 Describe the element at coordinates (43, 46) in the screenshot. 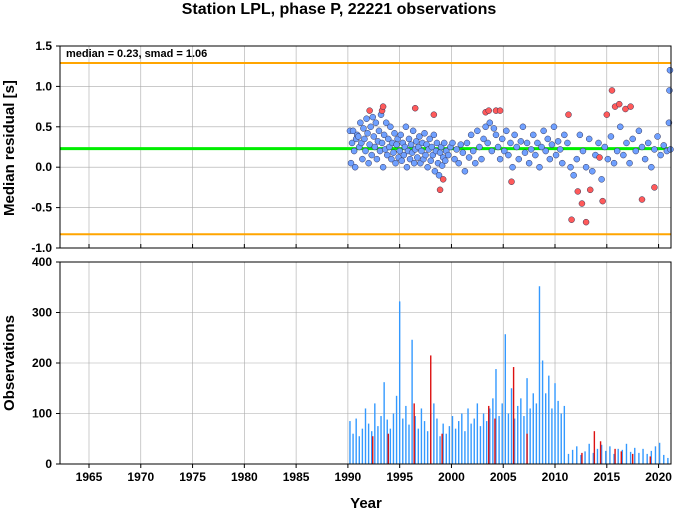

I see `residual-y-tick-label: 1.5` at that location.